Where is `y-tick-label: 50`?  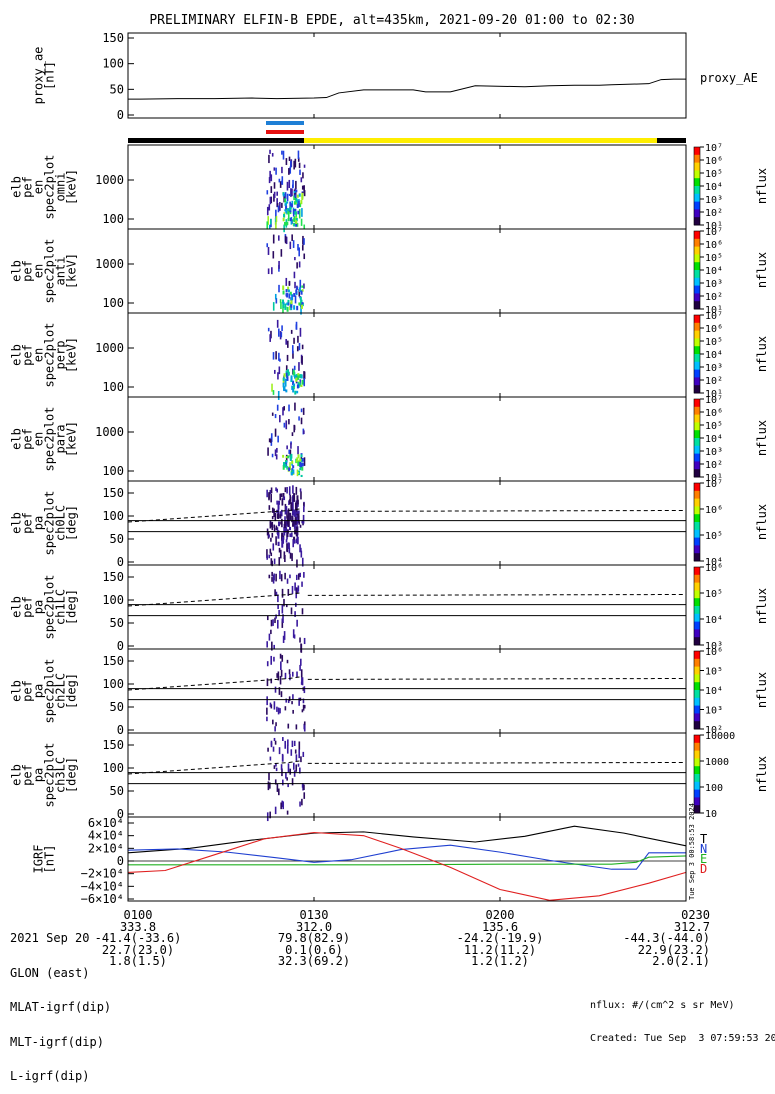
y-tick-label: 50 is located at coordinates (117, 707).